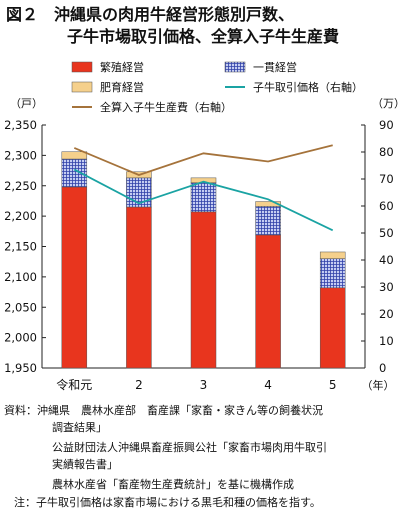 The height and width of the screenshot is (514, 400). I want to click on source-line-2: 調査結果」, so click(79, 427).